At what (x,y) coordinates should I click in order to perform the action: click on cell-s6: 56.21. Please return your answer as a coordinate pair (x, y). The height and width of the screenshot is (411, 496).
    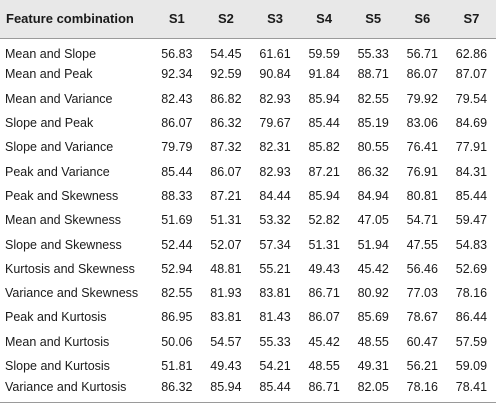
    Looking at the image, I should click on (422, 366).